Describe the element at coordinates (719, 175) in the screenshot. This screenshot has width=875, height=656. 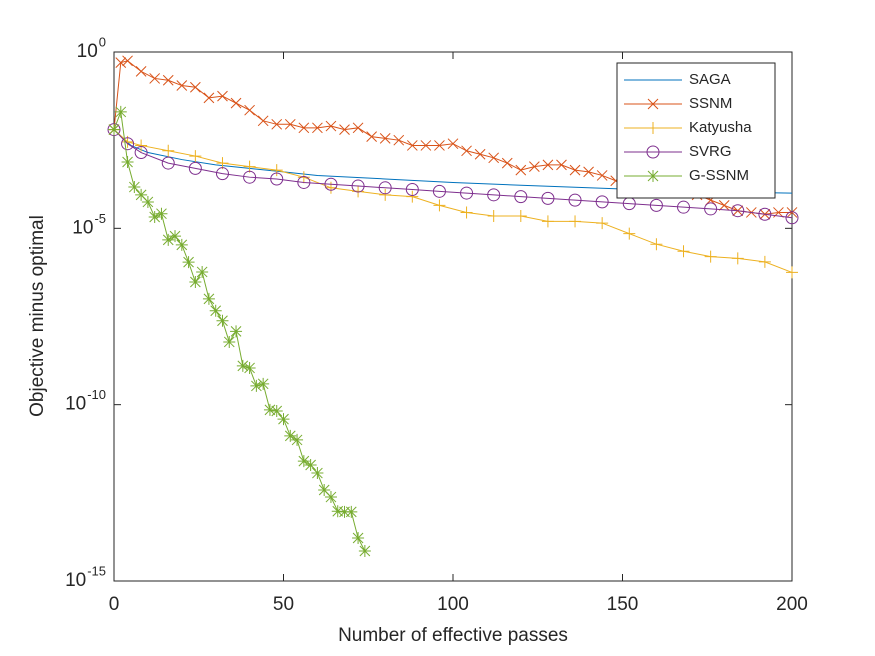
I see `legend-label: G-SSNM` at that location.